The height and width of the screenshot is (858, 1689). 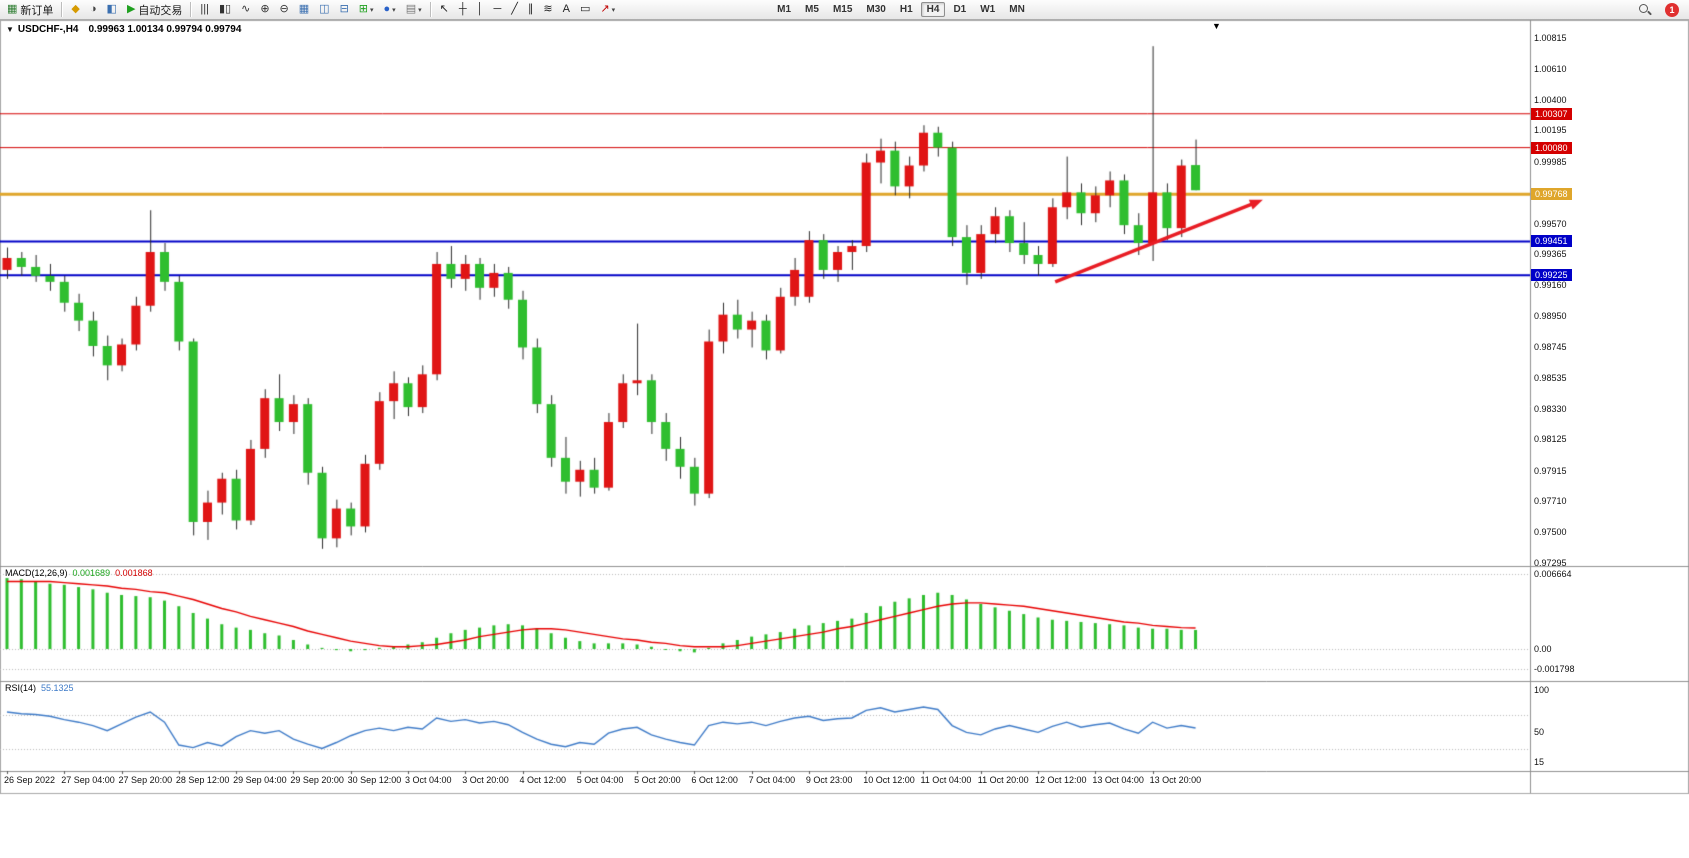 I want to click on arrange-vertical-button: ◫, so click(x=324, y=10).